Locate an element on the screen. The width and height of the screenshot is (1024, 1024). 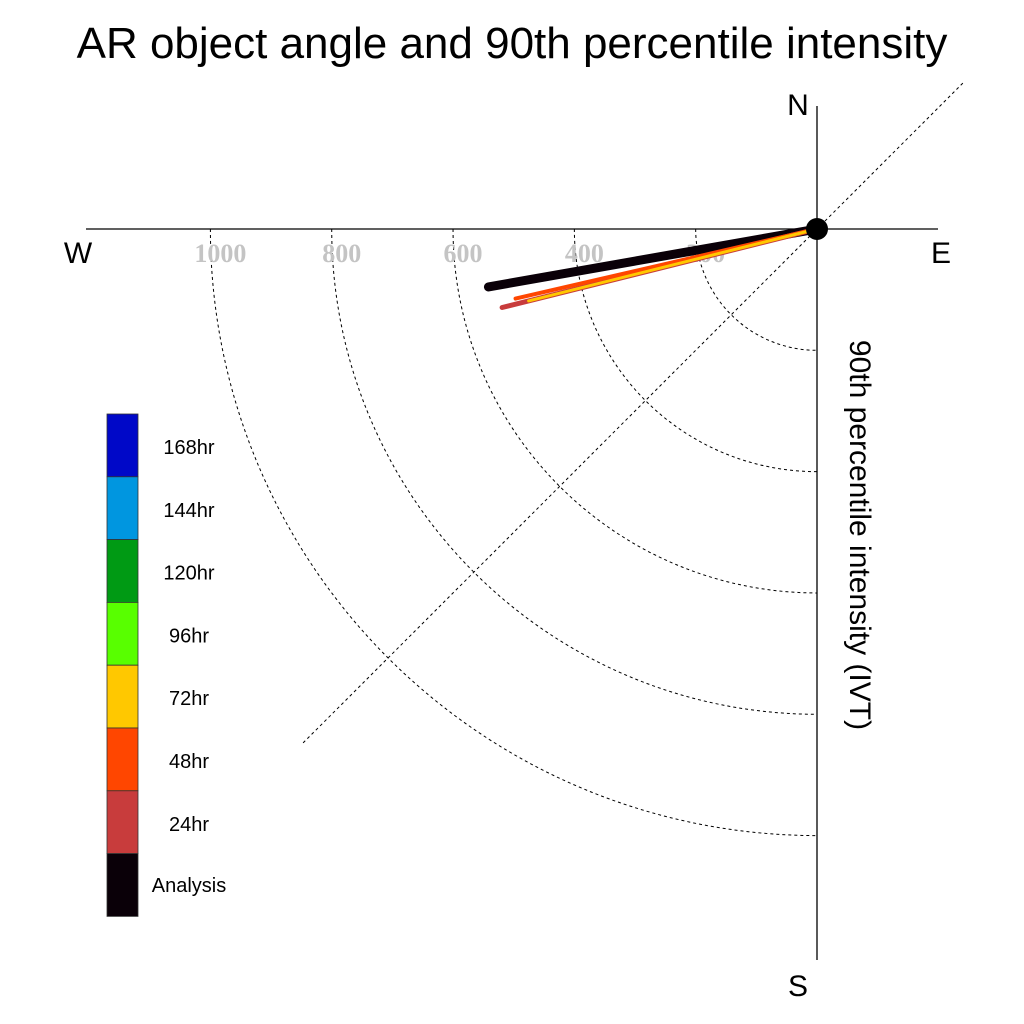
radial-tick-label: 1000 is located at coordinates (220, 253).